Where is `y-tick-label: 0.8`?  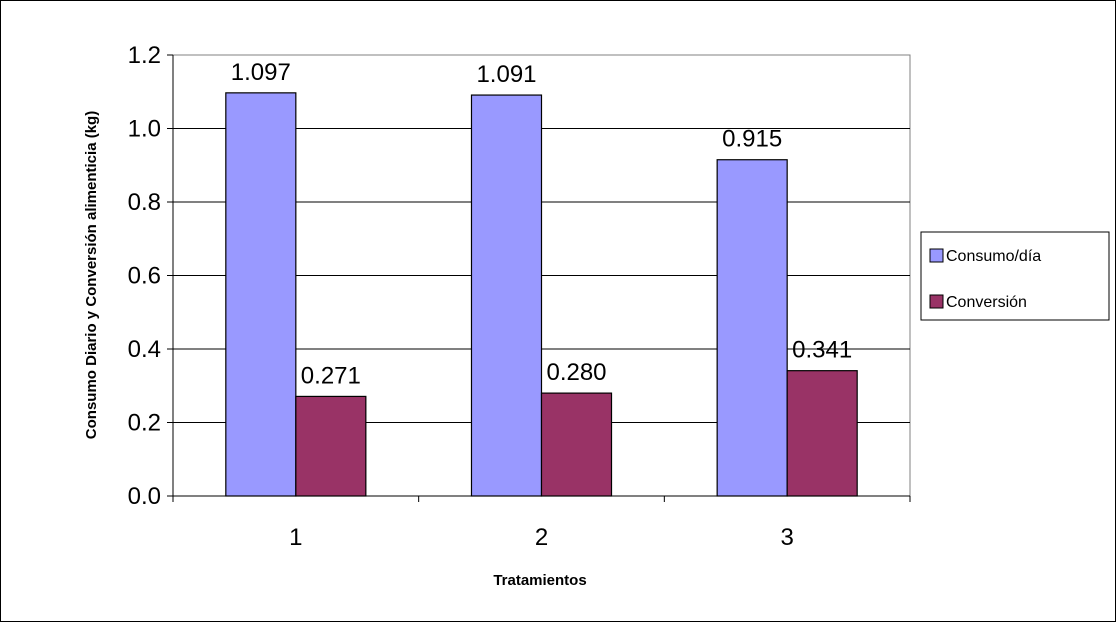 y-tick-label: 0.8 is located at coordinates (144, 202).